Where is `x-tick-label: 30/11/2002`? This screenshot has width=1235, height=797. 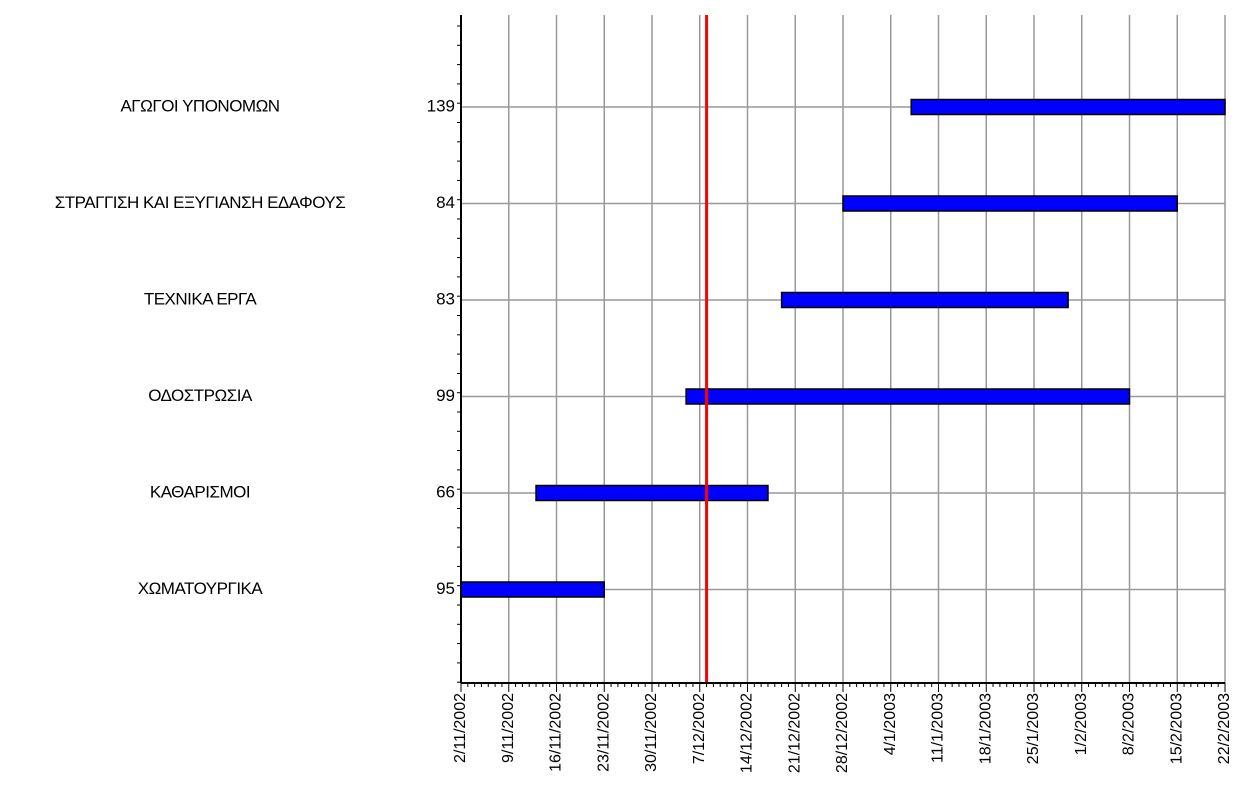
x-tick-label: 30/11/2002 is located at coordinates (651, 732).